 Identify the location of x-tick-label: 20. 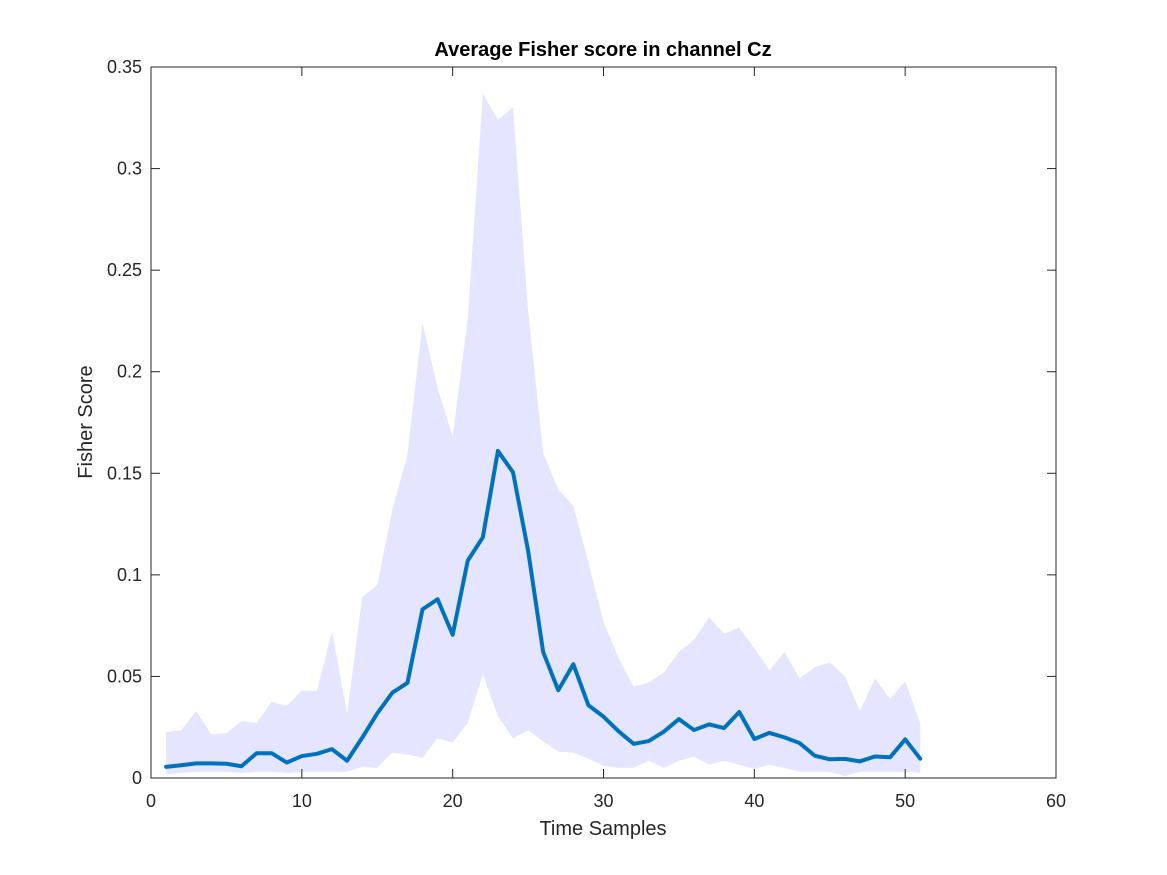
(453, 801).